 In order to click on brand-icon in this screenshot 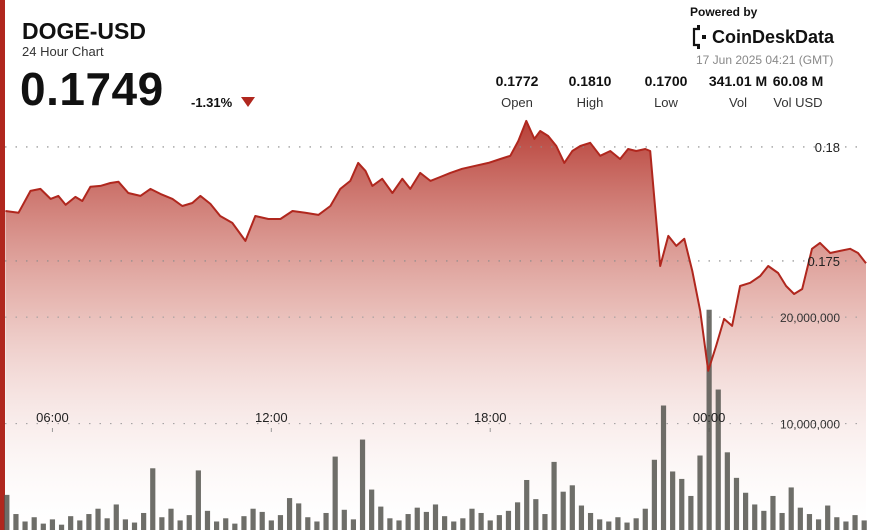, I will do `click(699, 37)`.